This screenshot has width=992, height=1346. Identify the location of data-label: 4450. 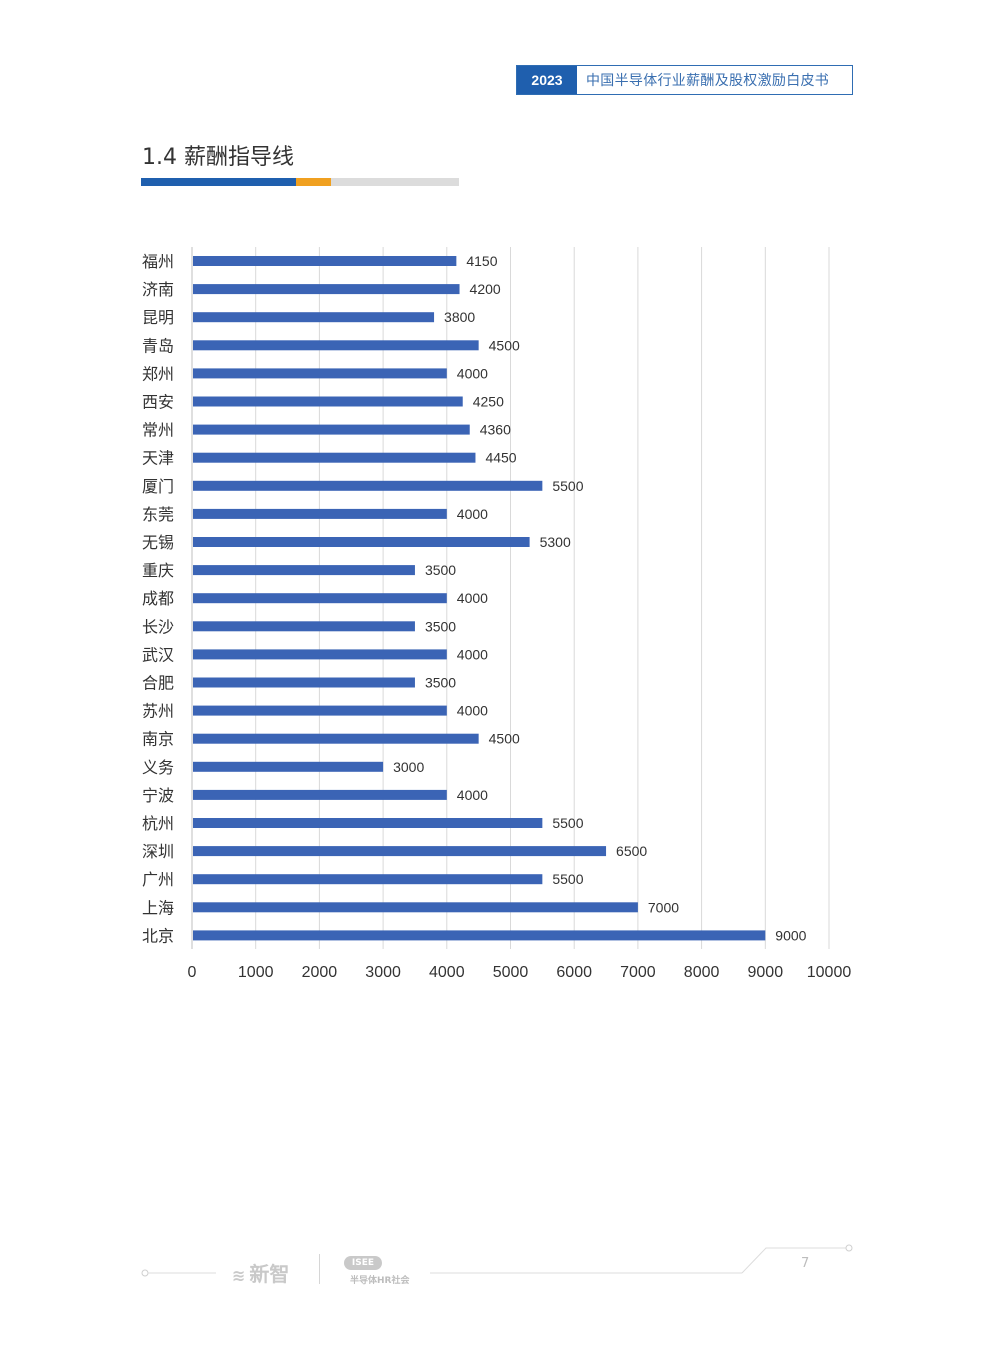
(500, 458).